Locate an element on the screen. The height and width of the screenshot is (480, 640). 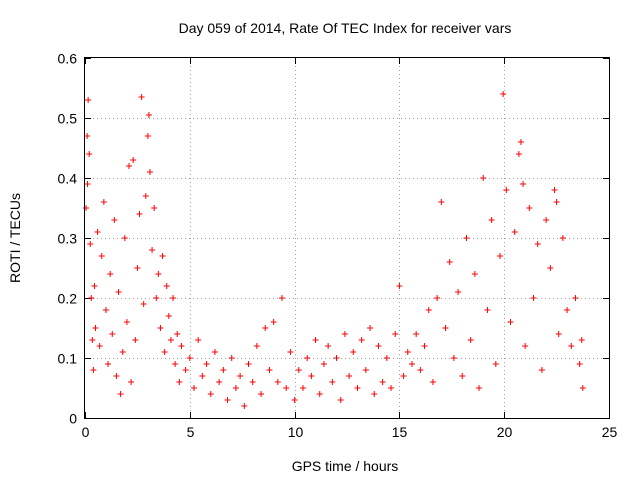
y-tick-label: 0.5 is located at coordinates (68, 119).